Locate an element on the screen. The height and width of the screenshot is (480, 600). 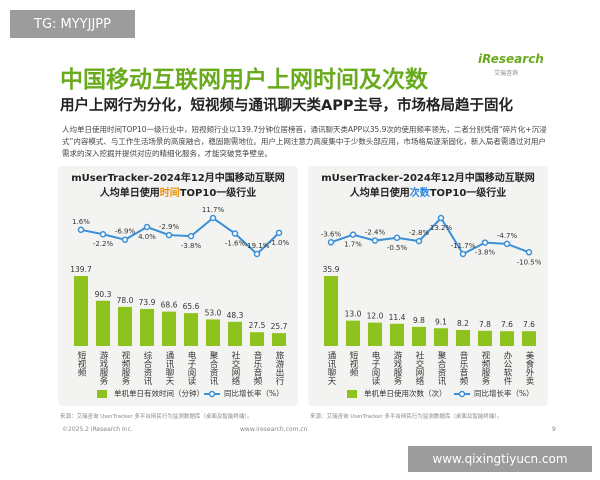
value-label: 25.7 is located at coordinates (279, 326).